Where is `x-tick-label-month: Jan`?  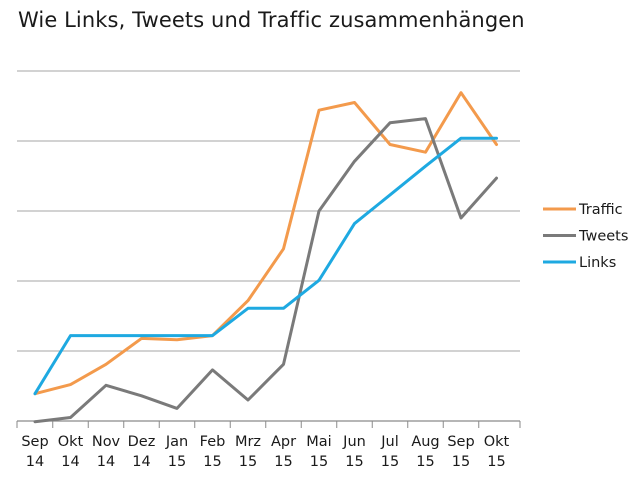
x-tick-label-month: Jan is located at coordinates (176, 442).